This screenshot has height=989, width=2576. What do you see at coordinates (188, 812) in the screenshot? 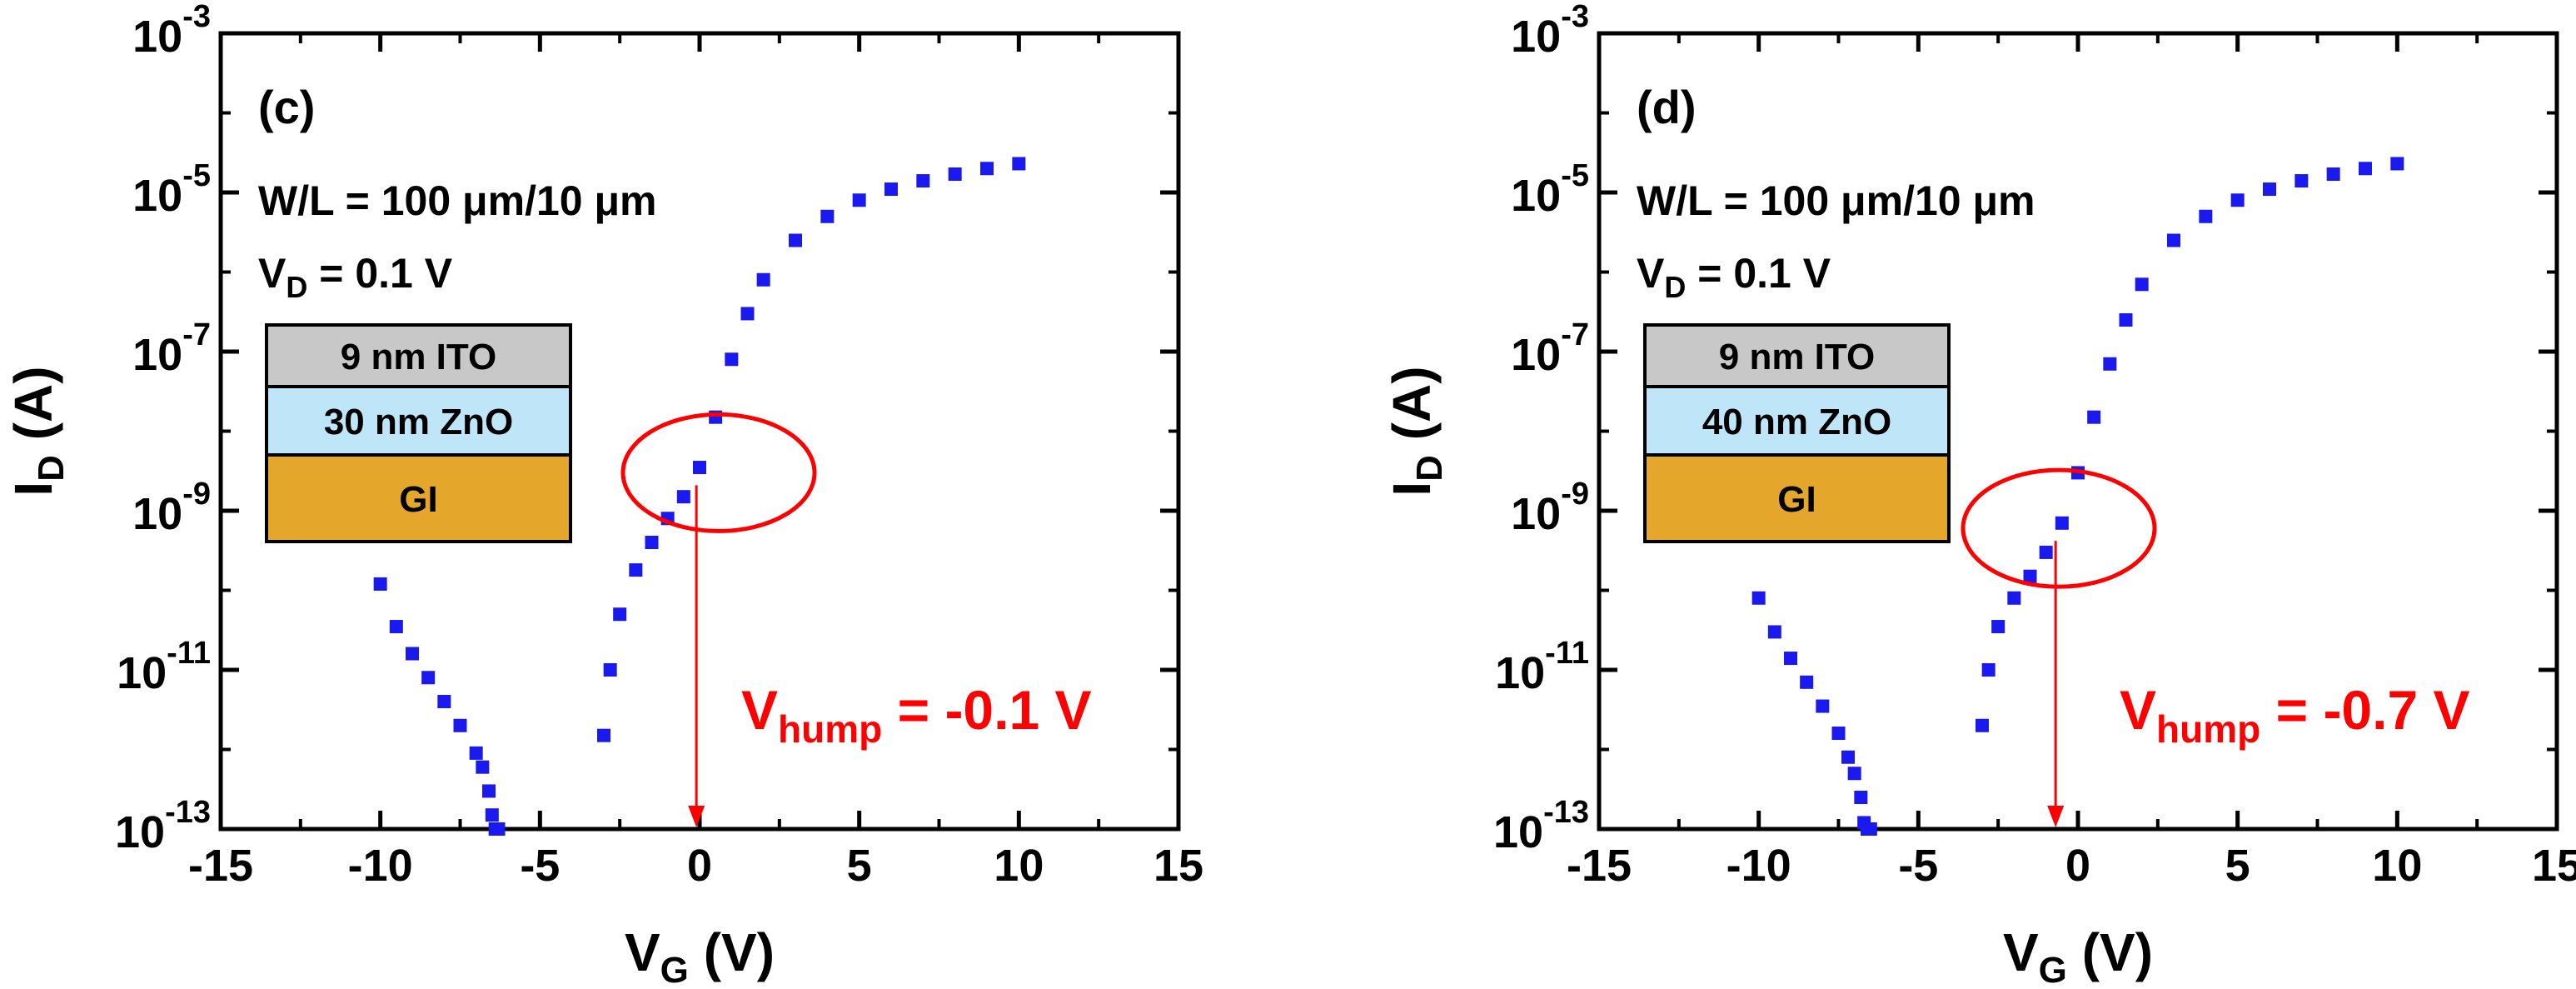
I see `y-tick-exponent: -13` at bounding box center [188, 812].